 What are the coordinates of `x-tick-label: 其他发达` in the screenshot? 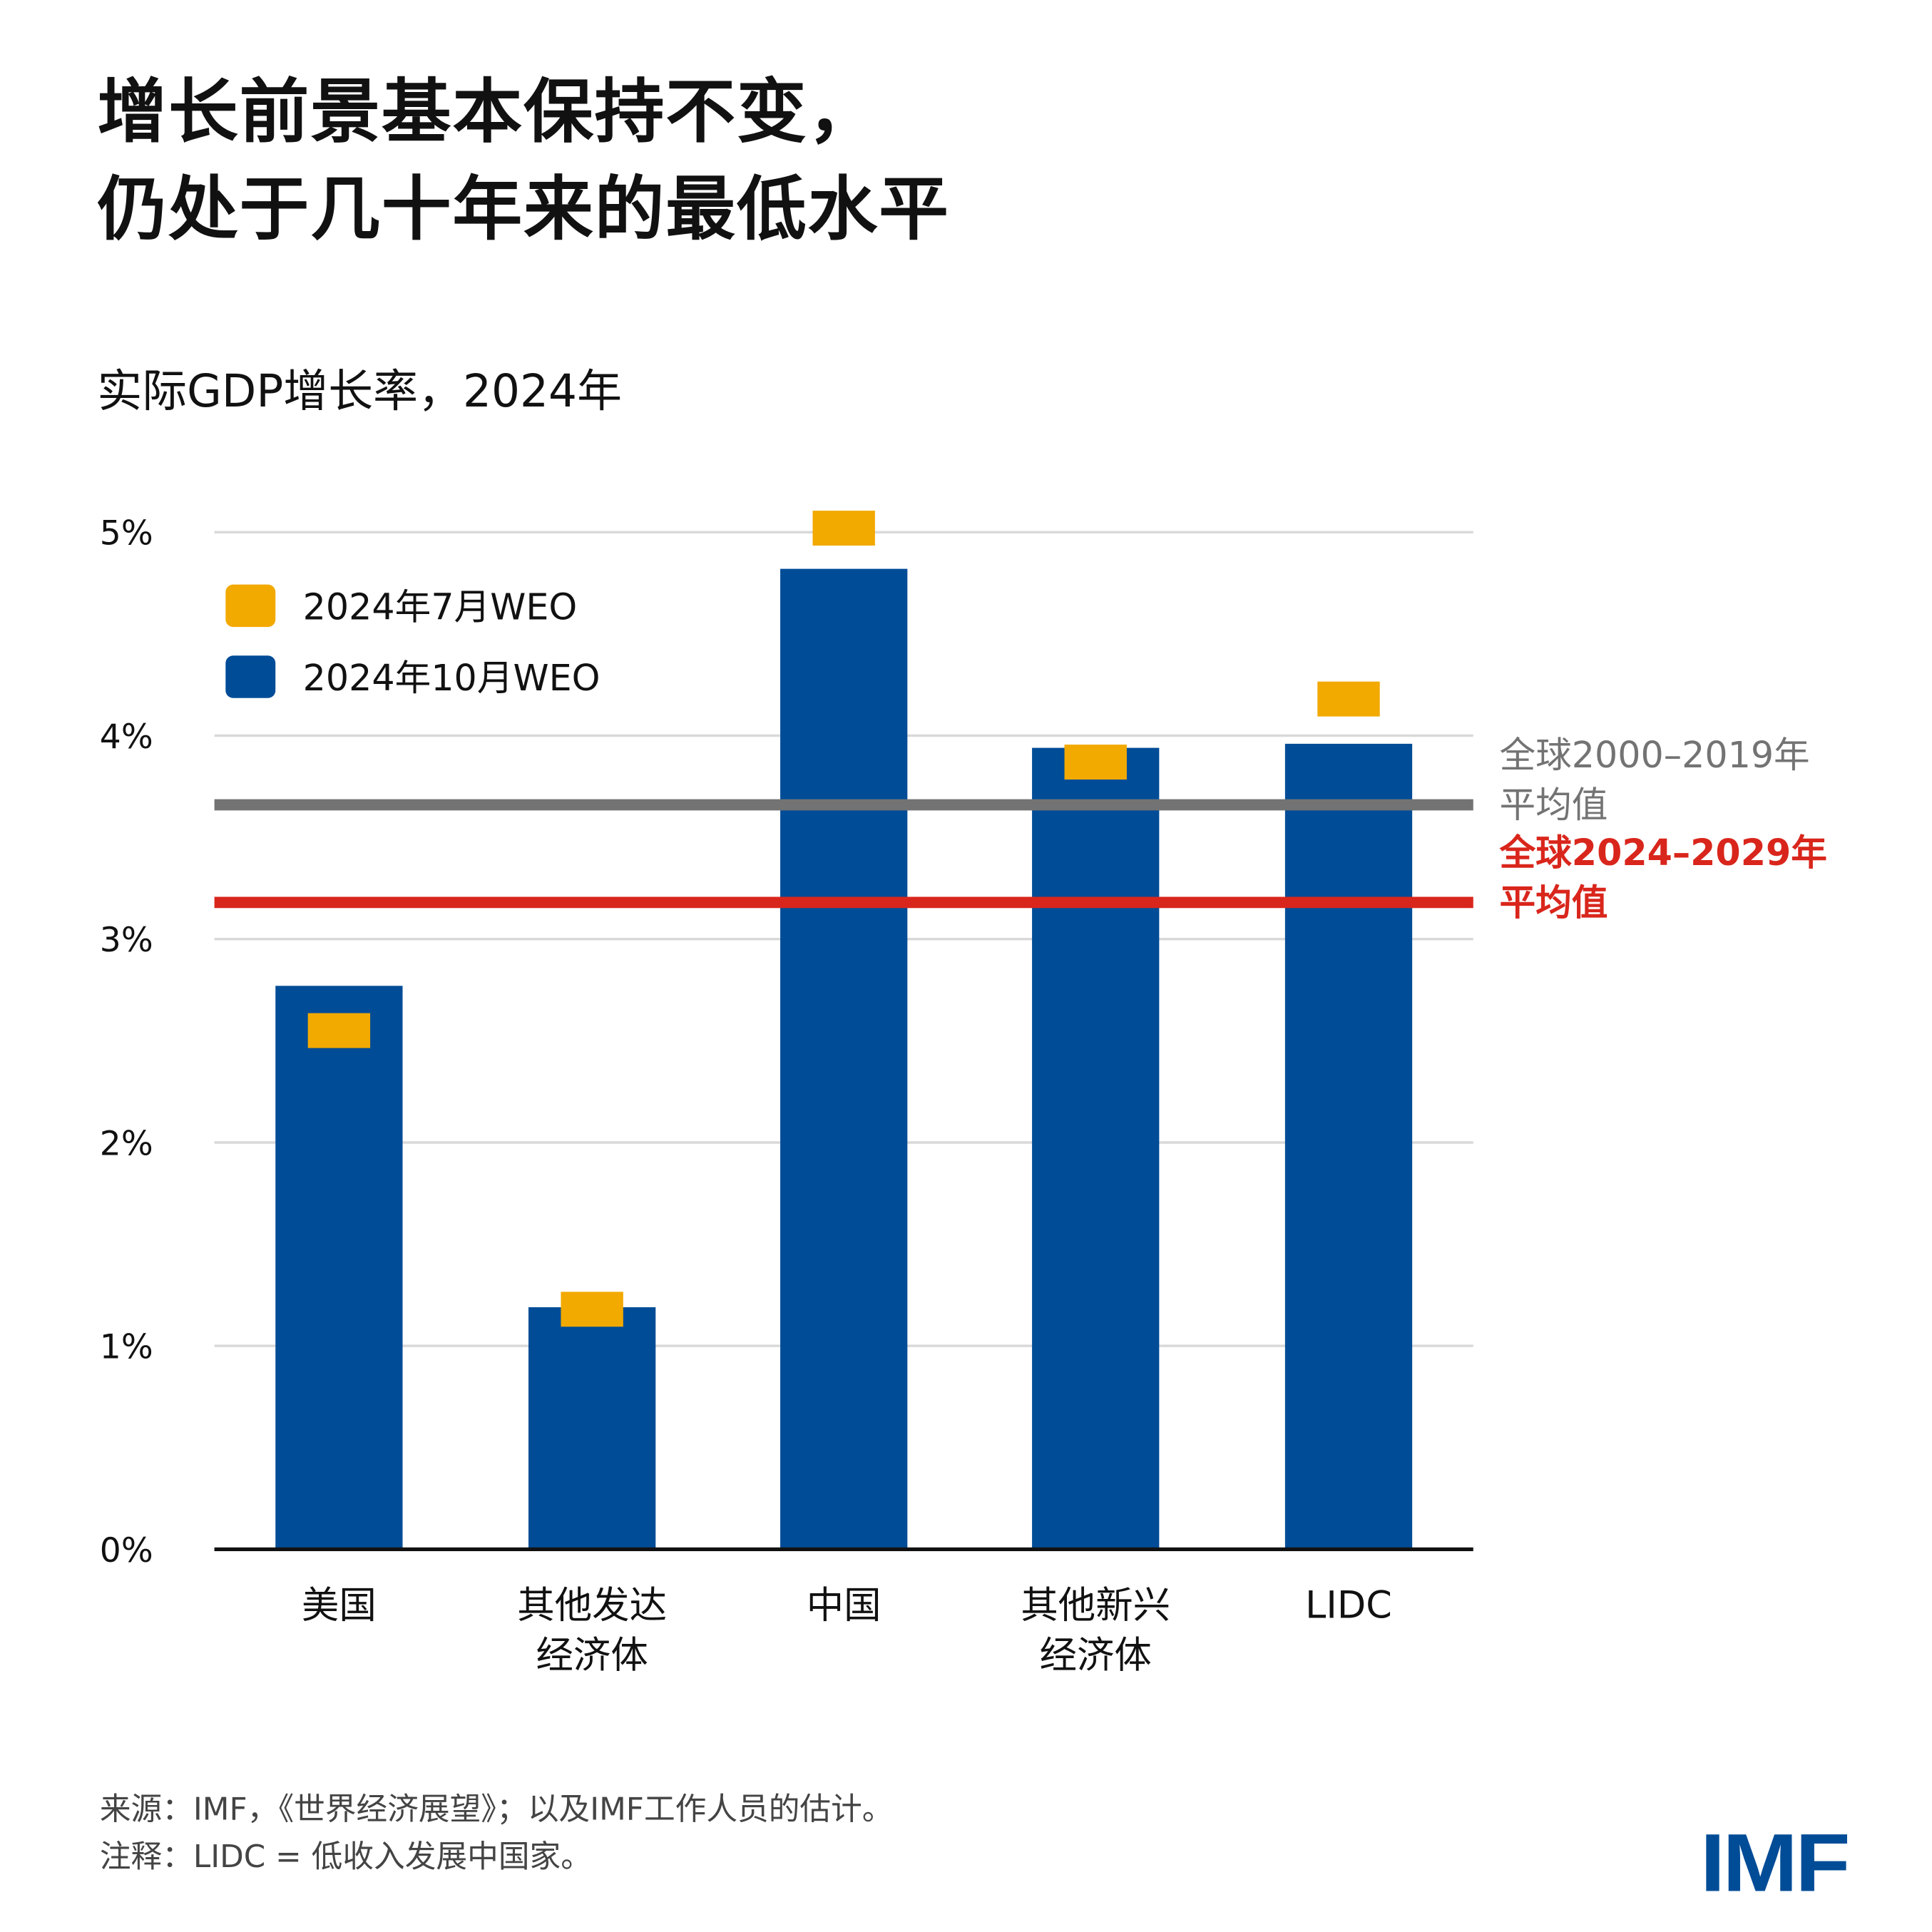 It's located at (592, 1606).